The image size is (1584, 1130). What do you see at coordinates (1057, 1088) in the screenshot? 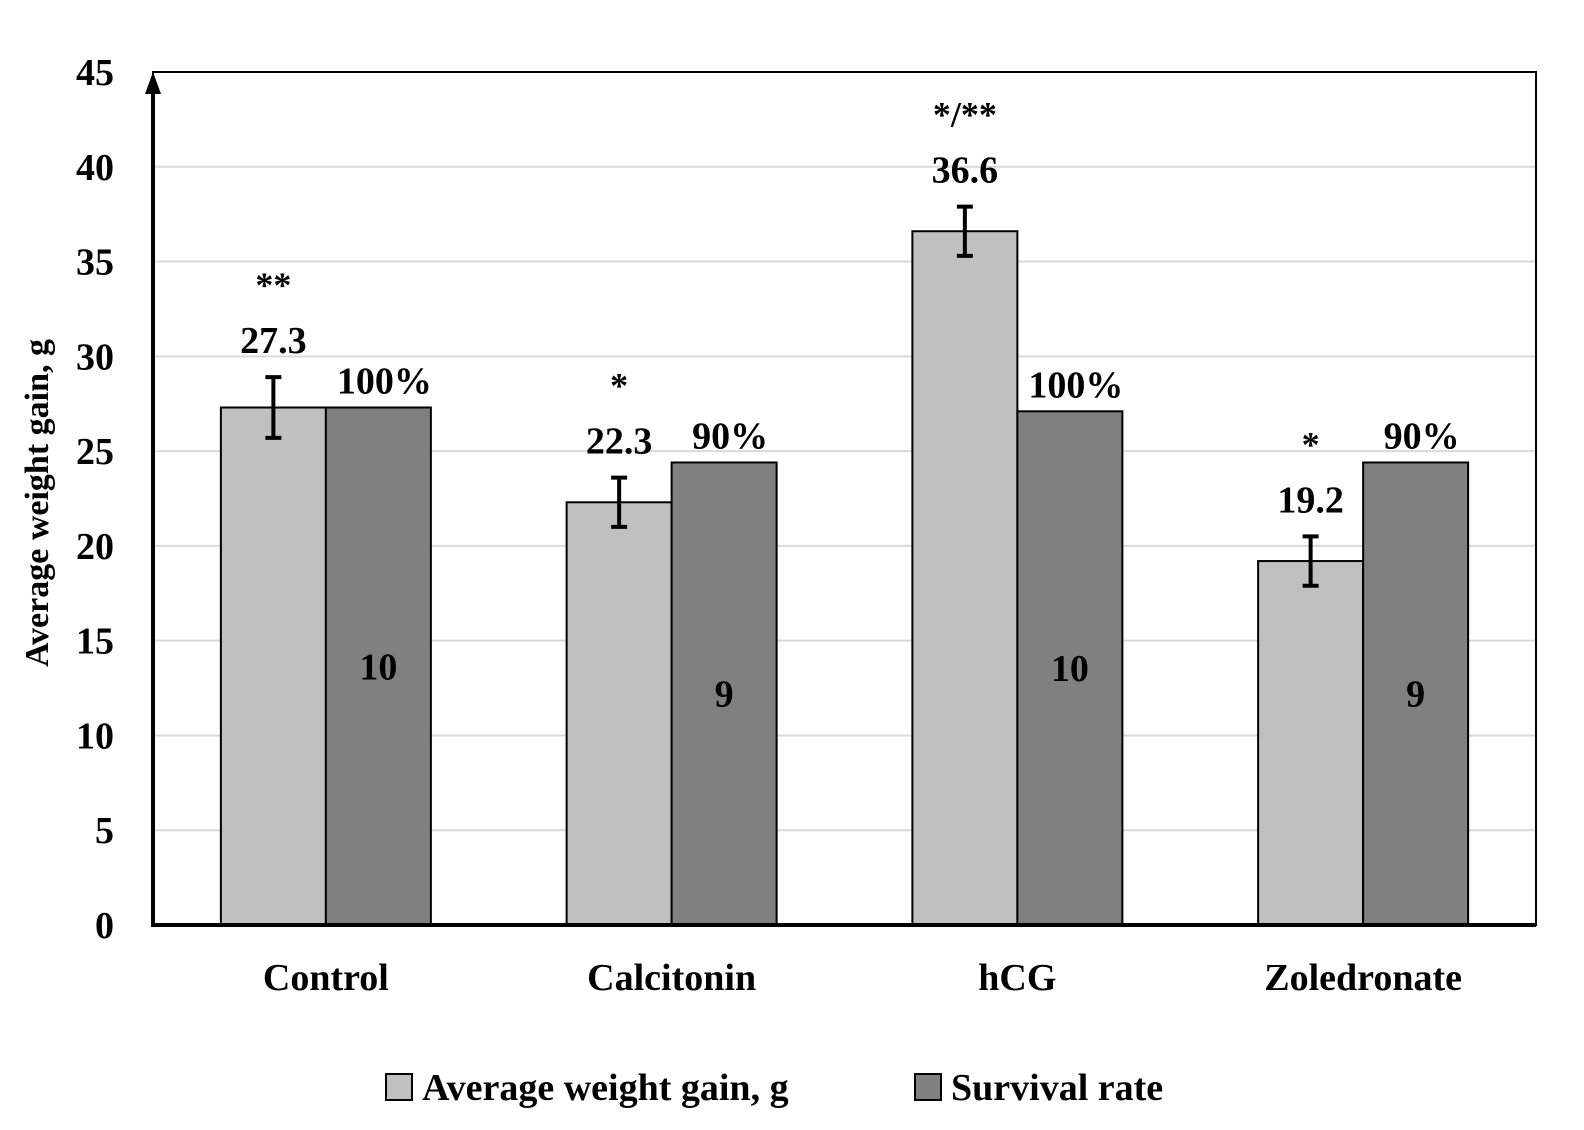
I see `legend-label: Survival rate` at bounding box center [1057, 1088].